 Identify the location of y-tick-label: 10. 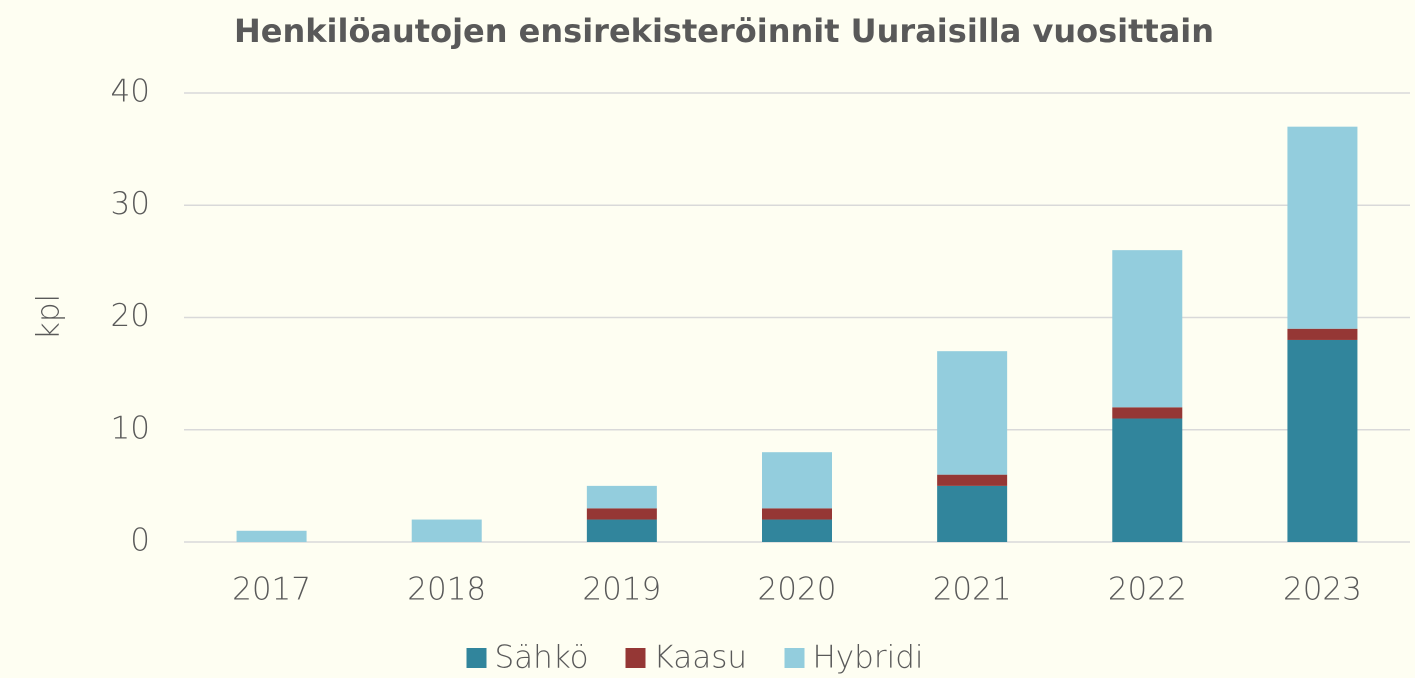
(130, 428).